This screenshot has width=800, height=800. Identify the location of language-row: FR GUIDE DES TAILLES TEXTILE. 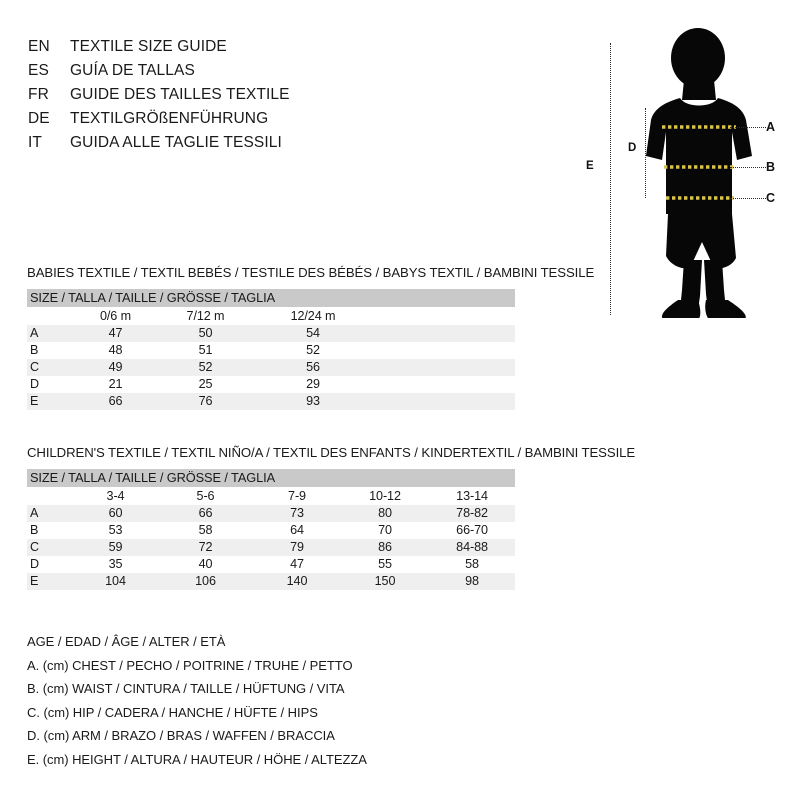
(238, 98).